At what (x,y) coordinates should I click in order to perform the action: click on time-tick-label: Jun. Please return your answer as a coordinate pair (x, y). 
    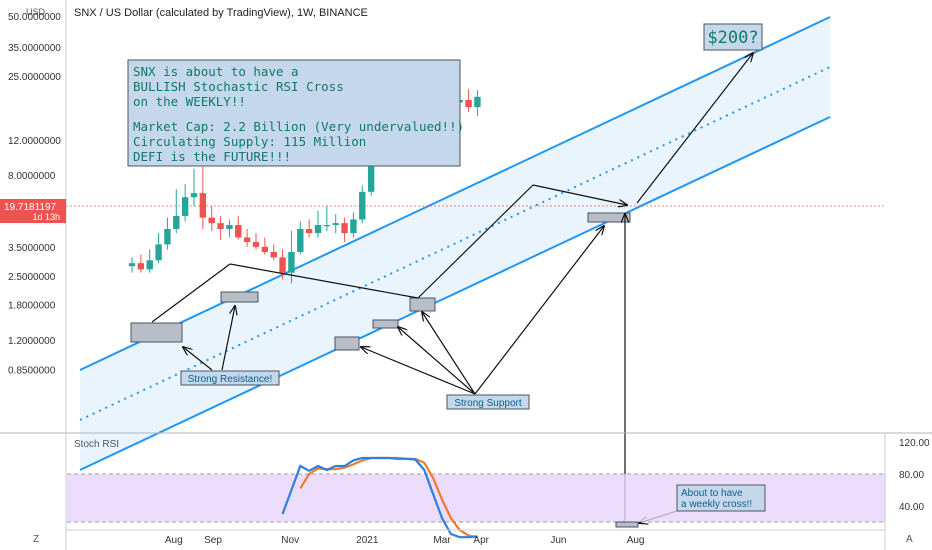
    Looking at the image, I should click on (558, 540).